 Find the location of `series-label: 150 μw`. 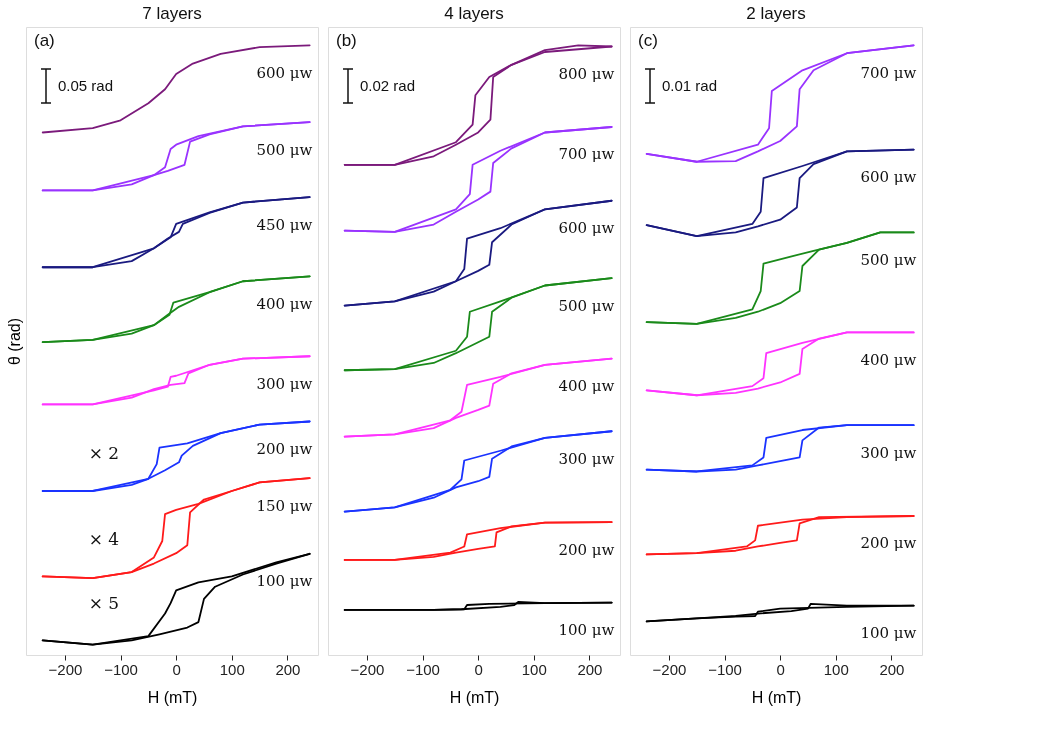

series-label: 150 μw is located at coordinates (284, 505).